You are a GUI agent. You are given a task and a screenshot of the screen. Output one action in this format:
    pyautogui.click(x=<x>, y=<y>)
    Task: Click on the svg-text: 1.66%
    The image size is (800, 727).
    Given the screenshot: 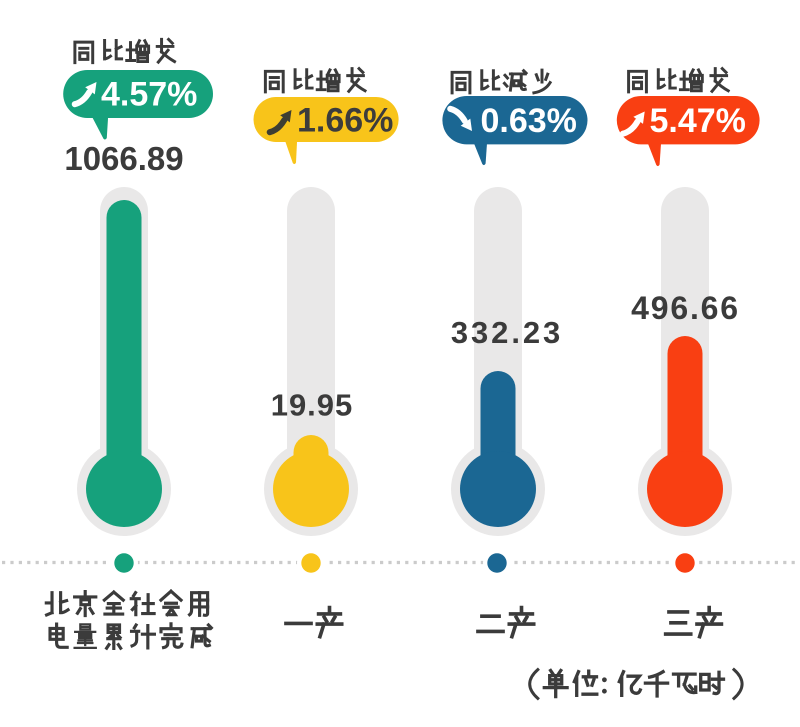 What is the action you would take?
    pyautogui.click(x=345, y=121)
    